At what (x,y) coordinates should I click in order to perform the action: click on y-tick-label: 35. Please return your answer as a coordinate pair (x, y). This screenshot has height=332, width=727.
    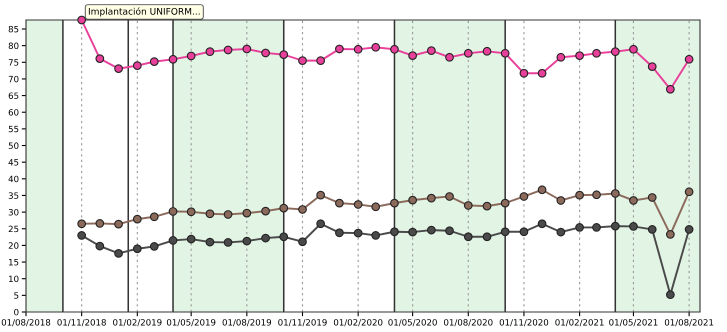
    Looking at the image, I should click on (13, 195).